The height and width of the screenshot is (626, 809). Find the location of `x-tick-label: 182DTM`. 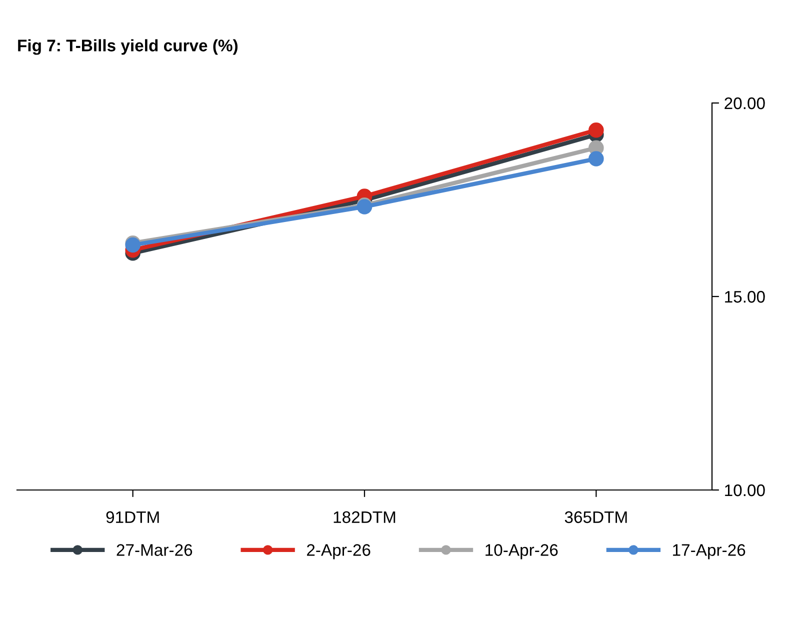

x-tick-label: 182DTM is located at coordinates (365, 517).